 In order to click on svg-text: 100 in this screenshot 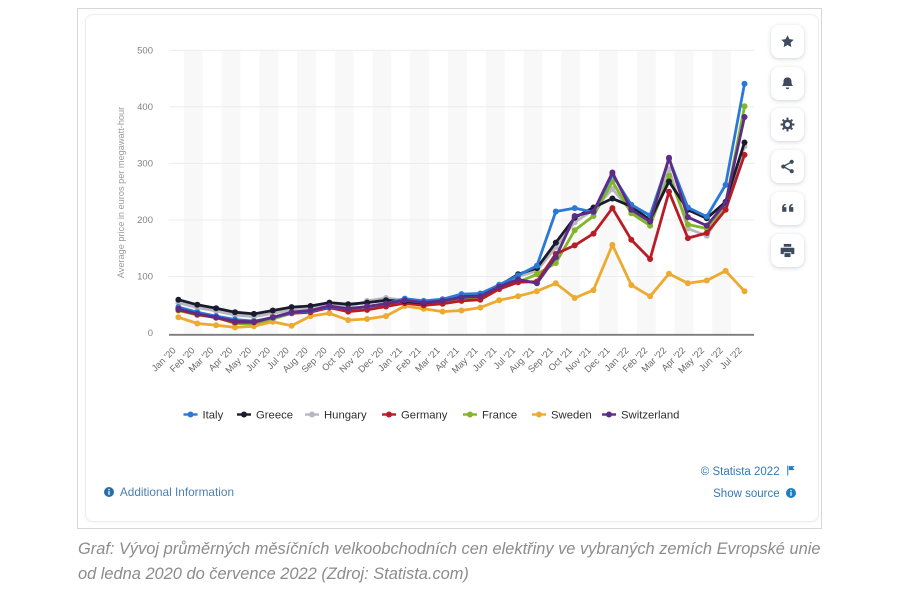, I will do `click(145, 277)`.